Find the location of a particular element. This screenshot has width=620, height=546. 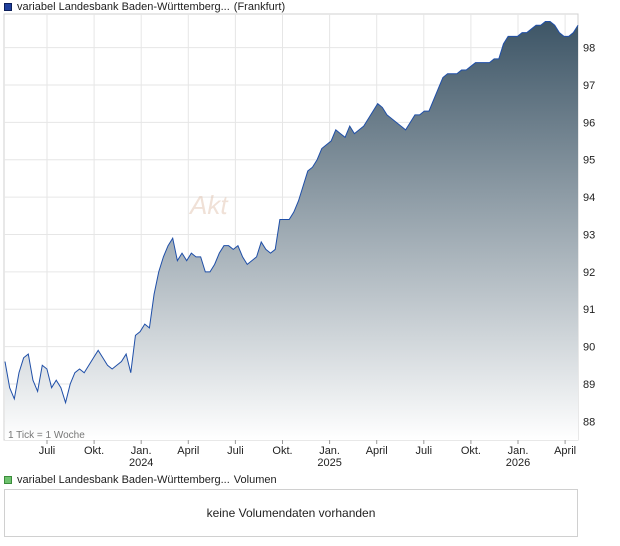

y-tick-label: 96 is located at coordinates (589, 123).